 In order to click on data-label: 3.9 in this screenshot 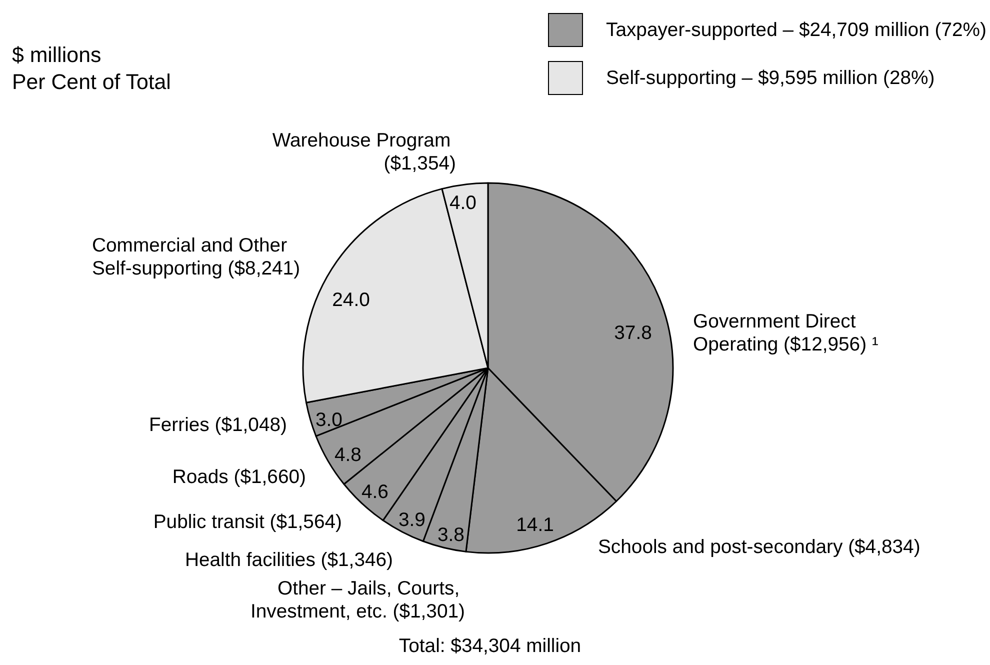, I will do `click(412, 520)`.